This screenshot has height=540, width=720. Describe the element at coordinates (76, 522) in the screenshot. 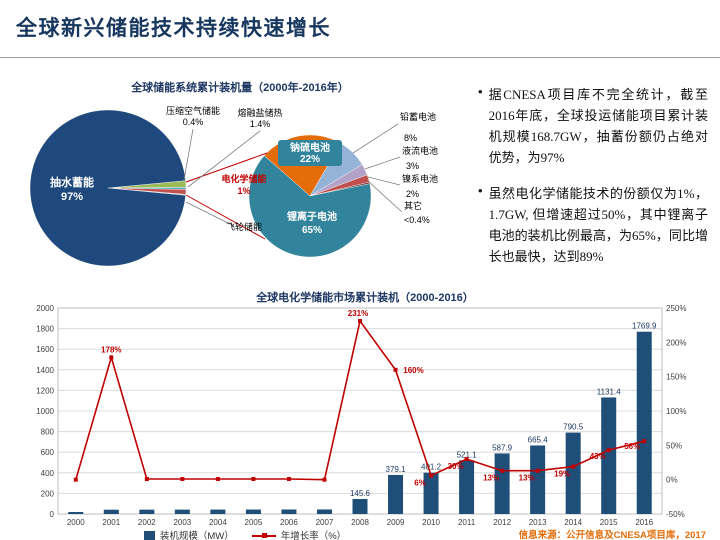

I see `svg-text: 2000` at that location.